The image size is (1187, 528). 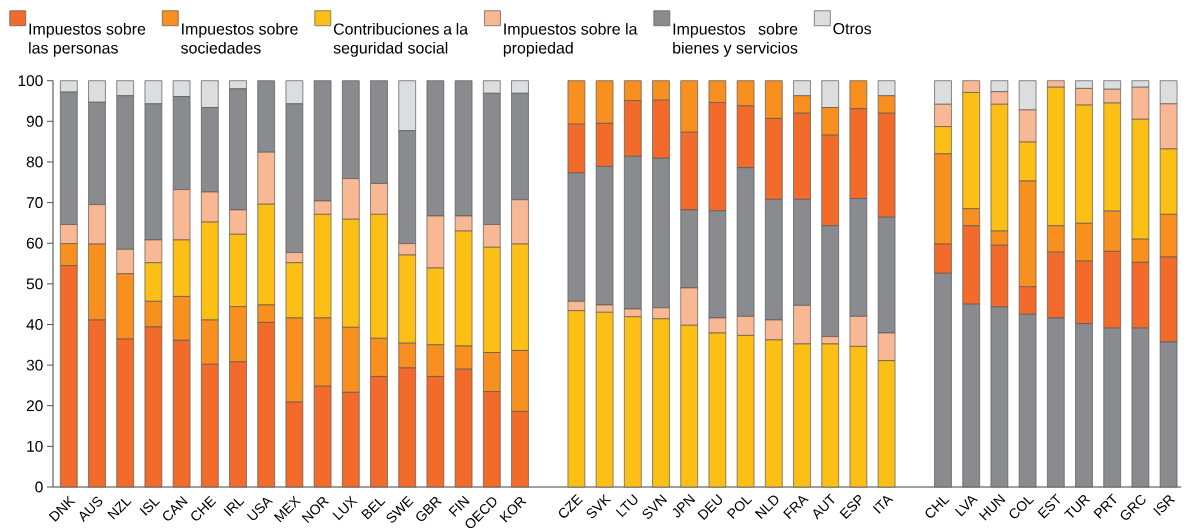 What do you see at coordinates (34, 243) in the screenshot?
I see `y-tick-label: 60` at bounding box center [34, 243].